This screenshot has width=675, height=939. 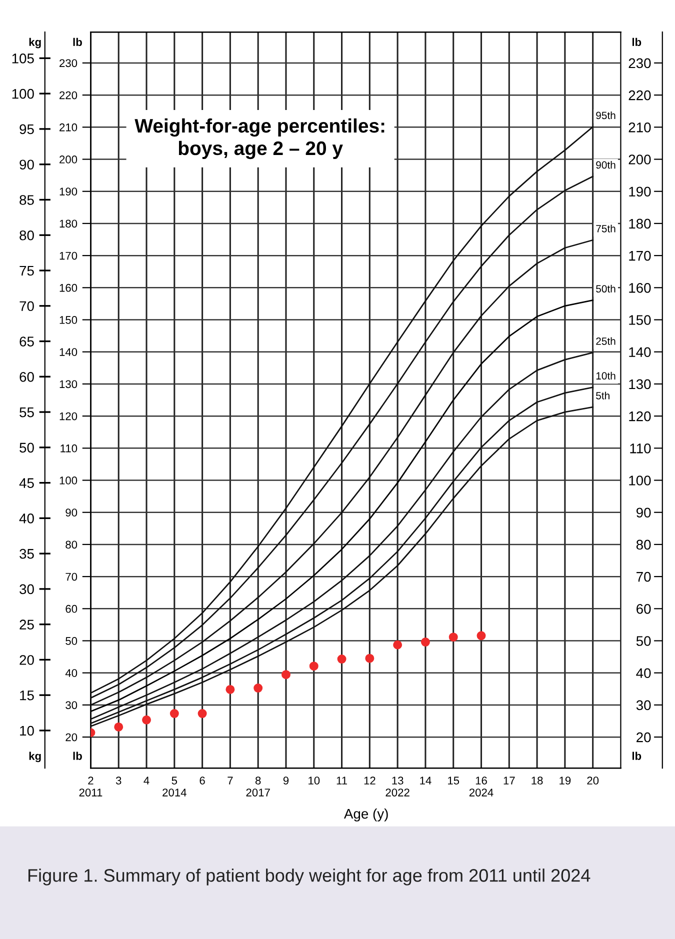 What do you see at coordinates (537, 780) in the screenshot?
I see `x-tick-label: 18` at bounding box center [537, 780].